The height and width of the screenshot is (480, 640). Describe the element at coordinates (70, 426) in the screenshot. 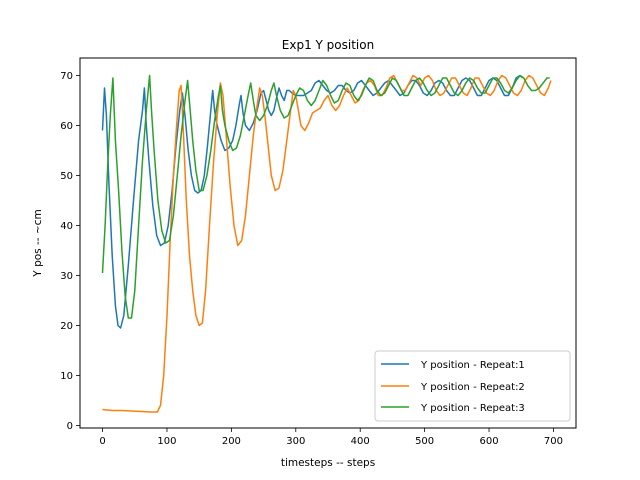

I see `y-tick-label: 0` at that location.